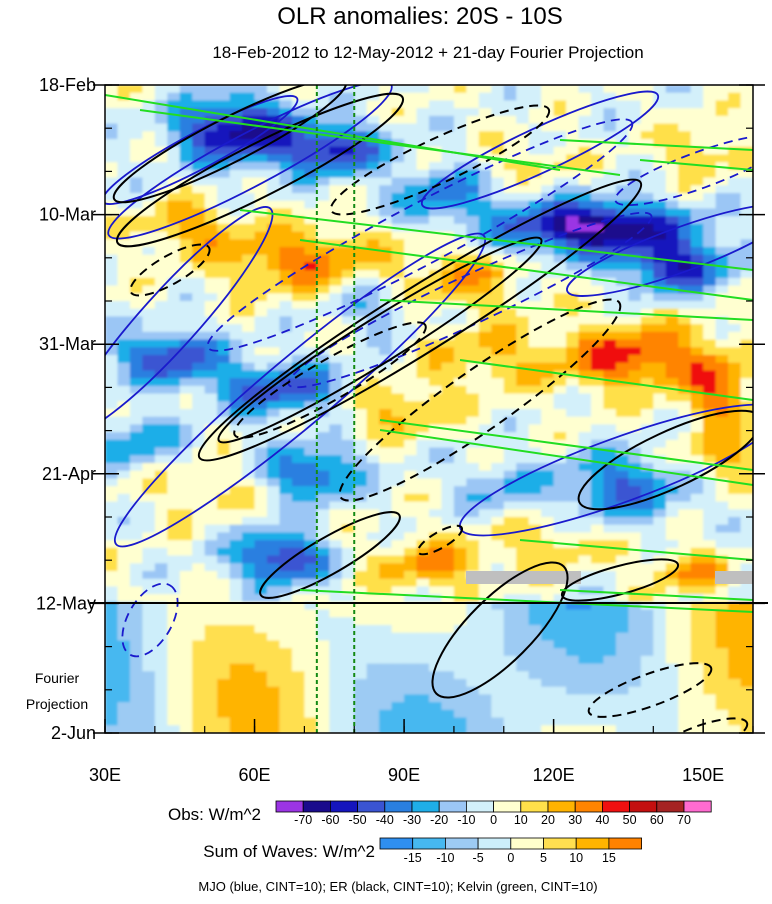 The height and width of the screenshot is (904, 772). Describe the element at coordinates (67, 85) in the screenshot. I see `y-tick-label: 18-Feb` at that location.